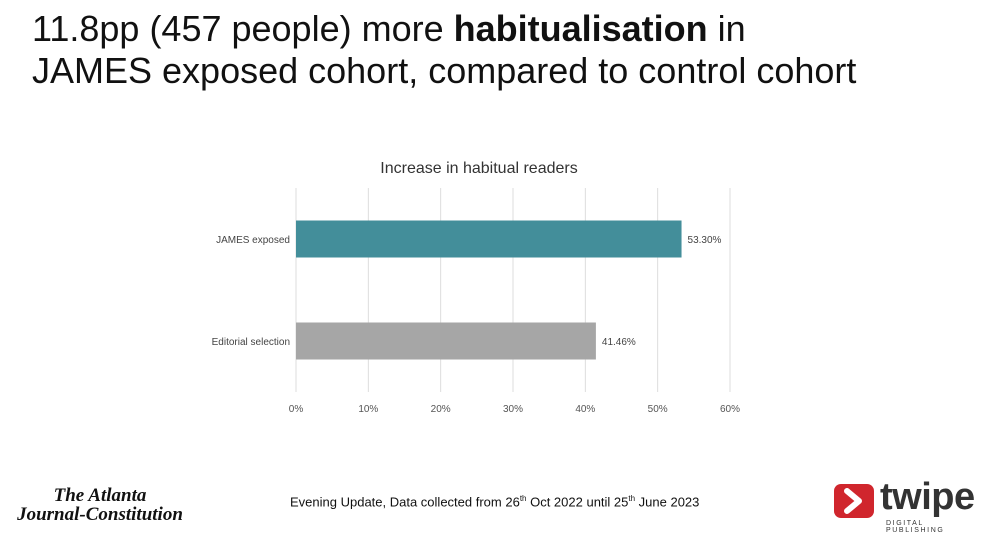 The image size is (990, 535). I want to click on headline-part1: 11.8pp (457 people) more, so click(243, 28).